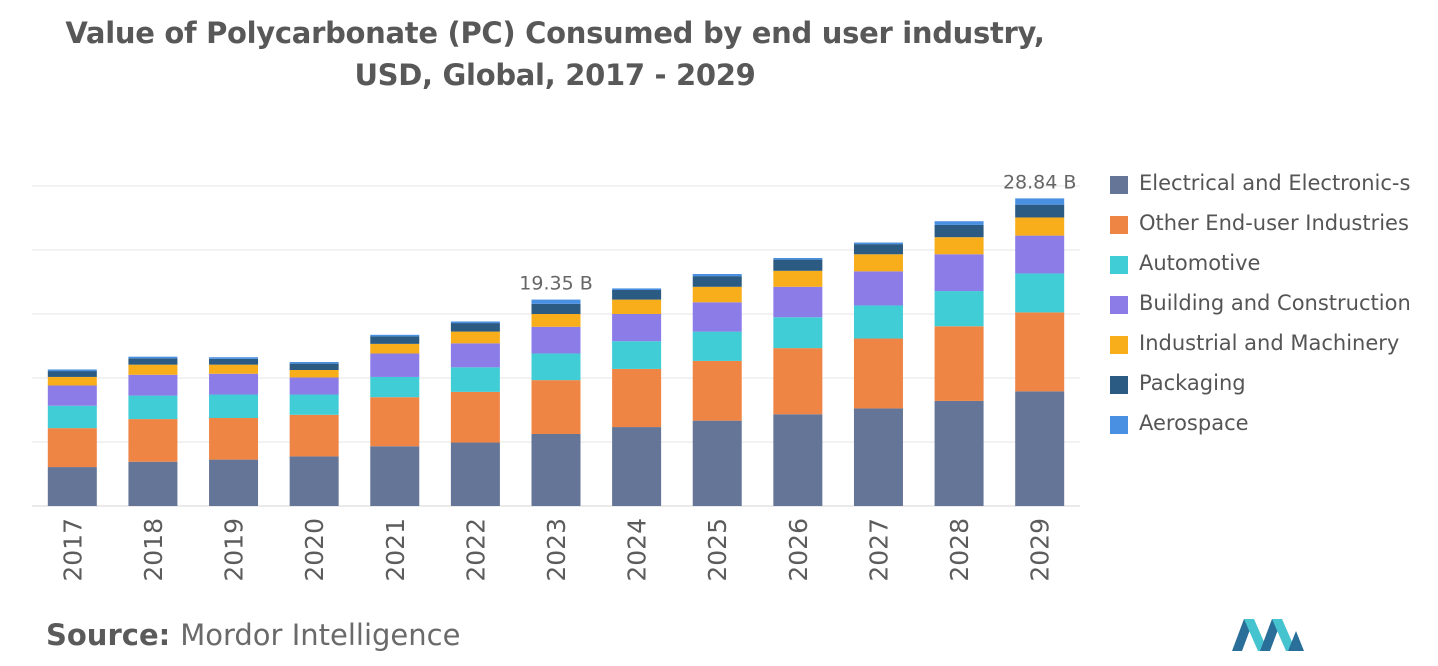  What do you see at coordinates (234, 358) in the screenshot?
I see `bar-segment-aerospace-2019` at bounding box center [234, 358].